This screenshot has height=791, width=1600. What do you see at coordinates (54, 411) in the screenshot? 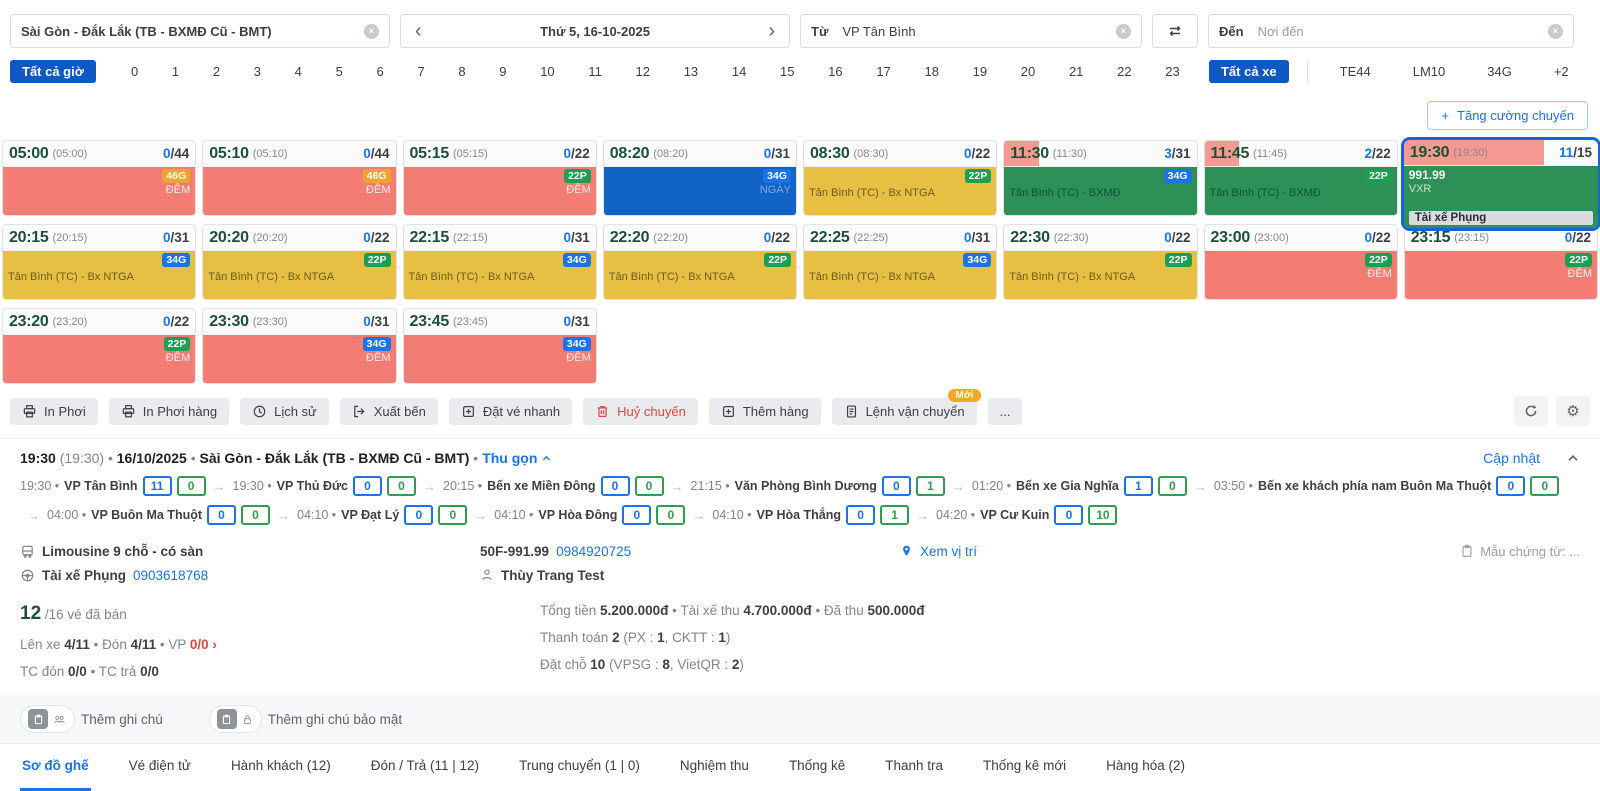
I see `toolbar-button-in-phơi: In Phơi` at bounding box center [54, 411].